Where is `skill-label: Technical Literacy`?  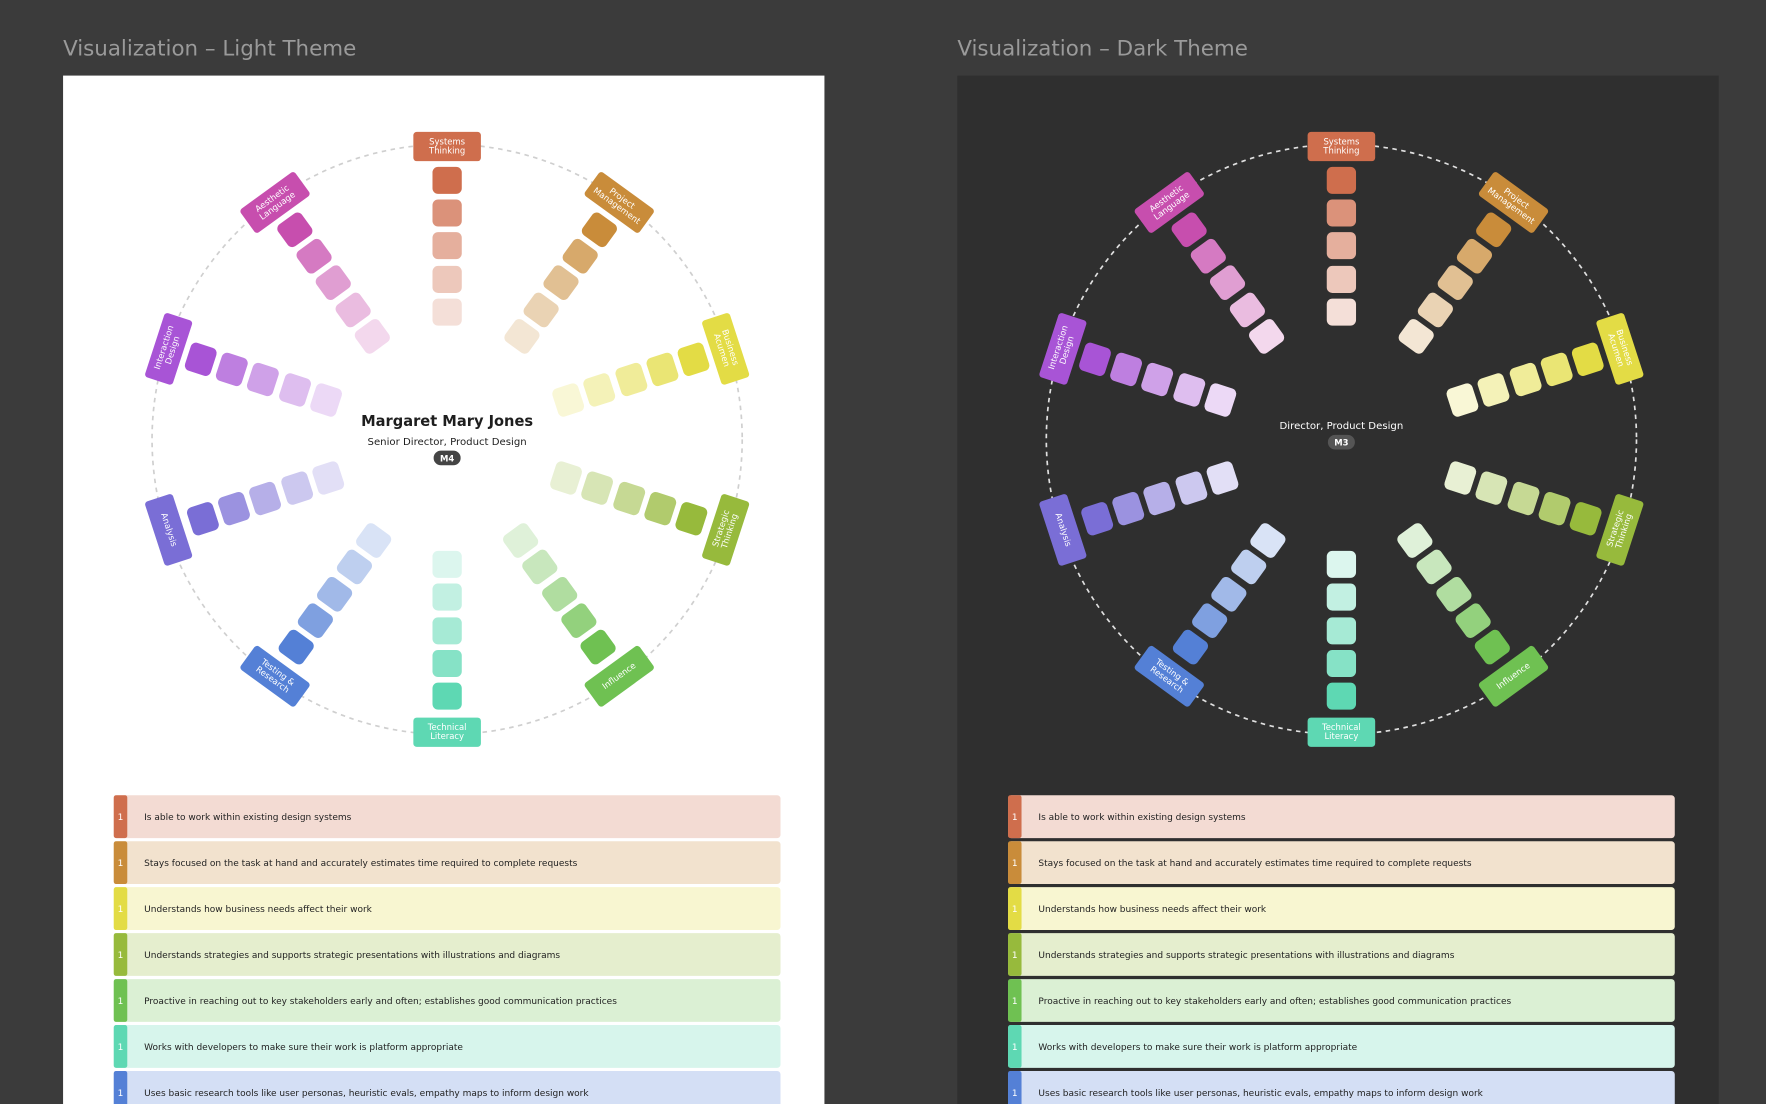
skill-label: Technical Literacy is located at coordinates (1341, 732).